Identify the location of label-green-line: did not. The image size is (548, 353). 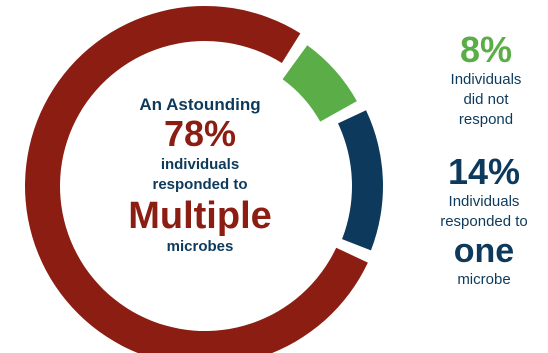
(486, 99).